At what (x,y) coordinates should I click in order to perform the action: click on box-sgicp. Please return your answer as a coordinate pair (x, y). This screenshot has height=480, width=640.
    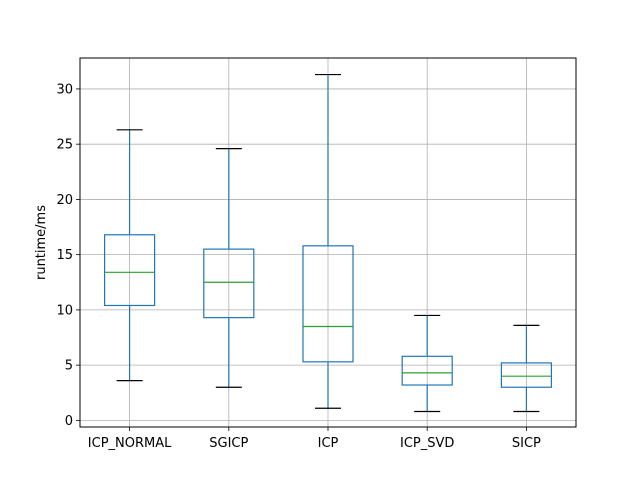
    Looking at the image, I should click on (229, 267).